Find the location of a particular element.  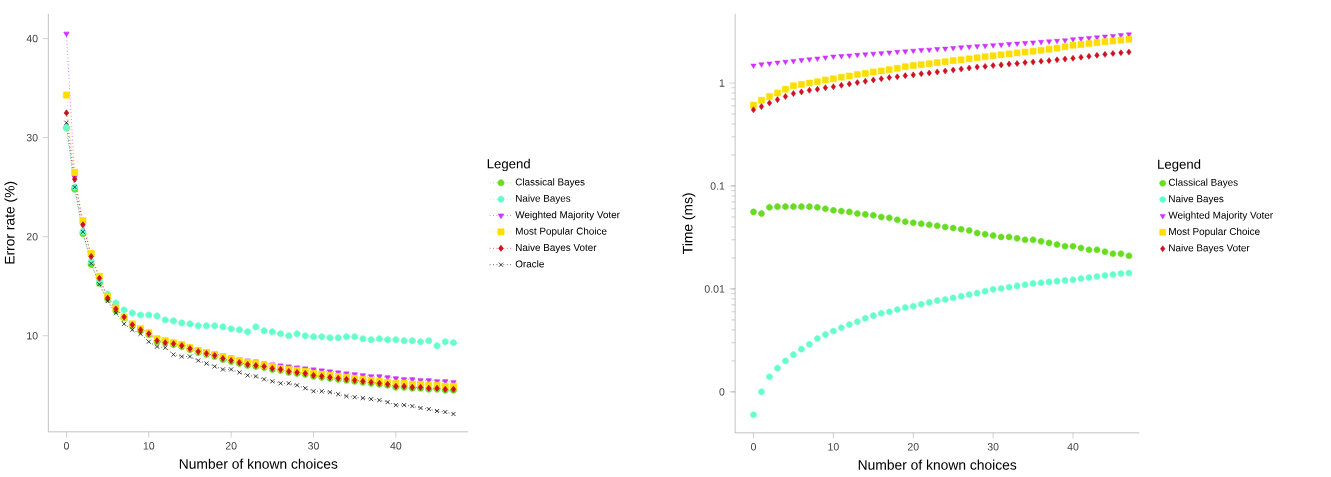

y-tick-label: 40 is located at coordinates (32, 38).